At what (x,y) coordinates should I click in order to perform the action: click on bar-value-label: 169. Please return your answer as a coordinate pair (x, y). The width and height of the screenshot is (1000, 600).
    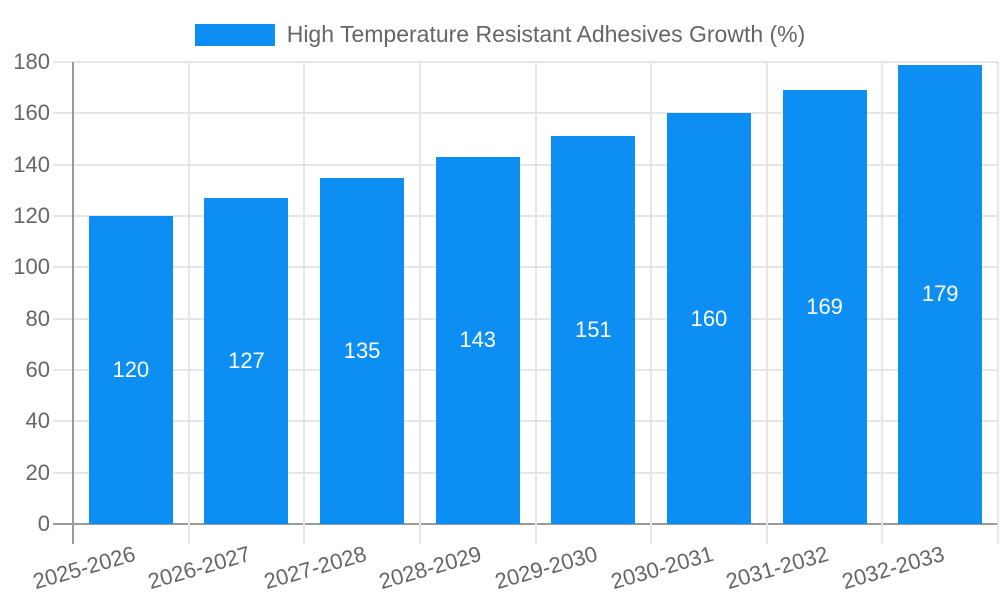
    Looking at the image, I should click on (824, 307).